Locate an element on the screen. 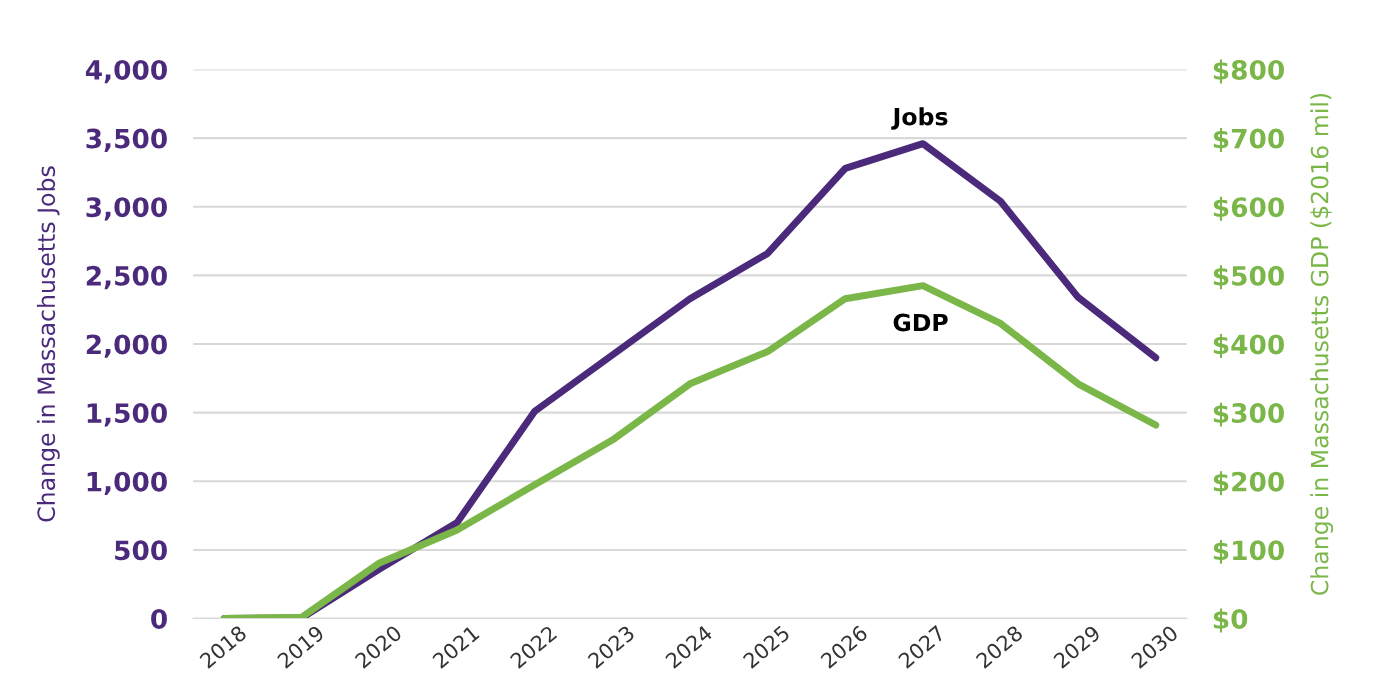 The image size is (1380, 695). y-tick-label: 0 is located at coordinates (159, 618).